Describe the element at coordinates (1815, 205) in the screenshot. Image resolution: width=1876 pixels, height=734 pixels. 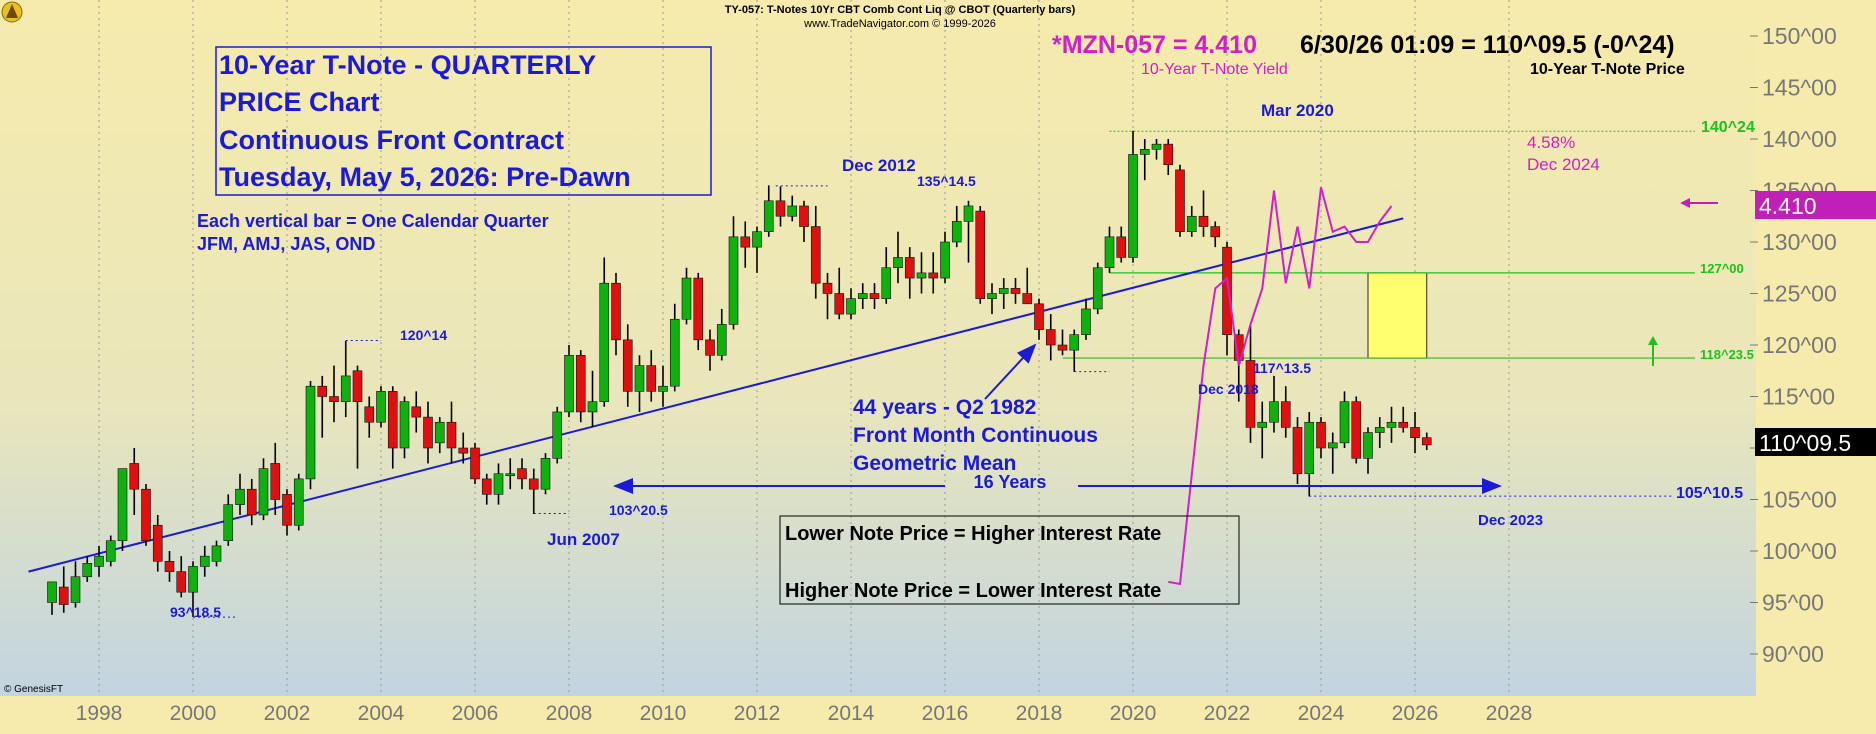
I see `yield-tag` at that location.